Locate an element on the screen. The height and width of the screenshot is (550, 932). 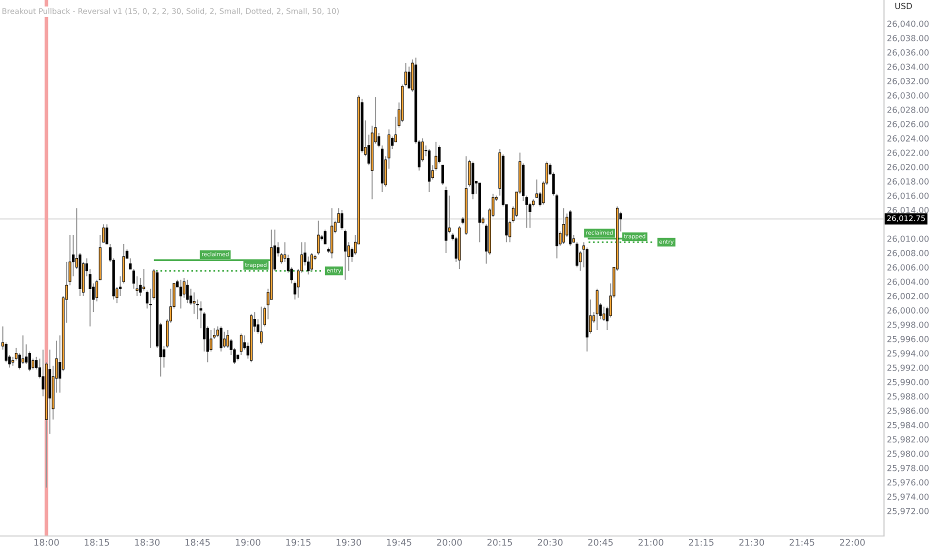
x-tick-label: 18:00 is located at coordinates (46, 542).